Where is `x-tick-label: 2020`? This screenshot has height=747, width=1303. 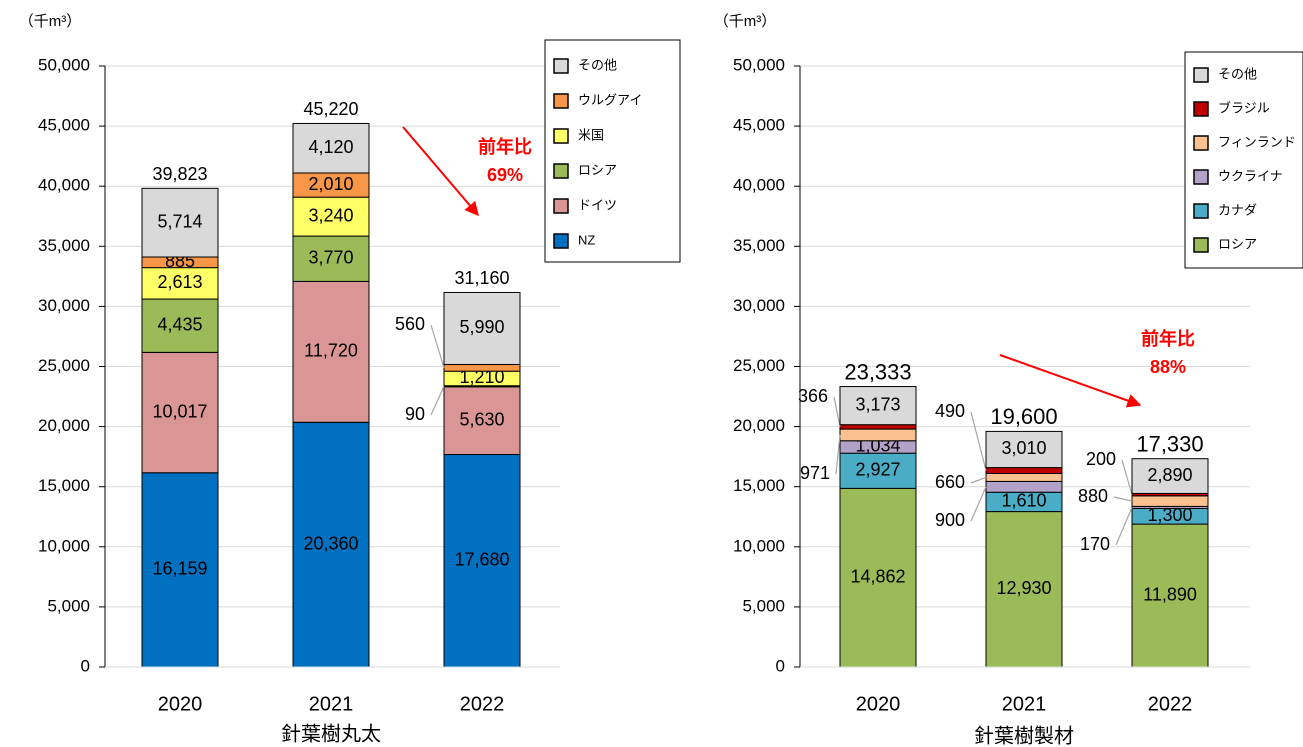 x-tick-label: 2020 is located at coordinates (180, 704).